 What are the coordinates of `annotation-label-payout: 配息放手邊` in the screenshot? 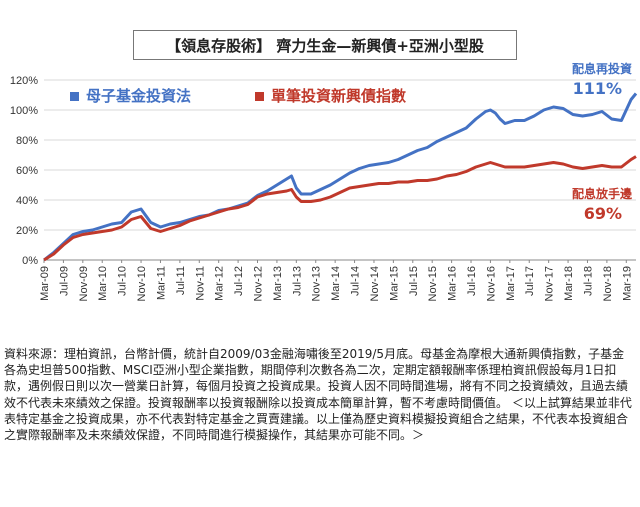 It's located at (602, 193).